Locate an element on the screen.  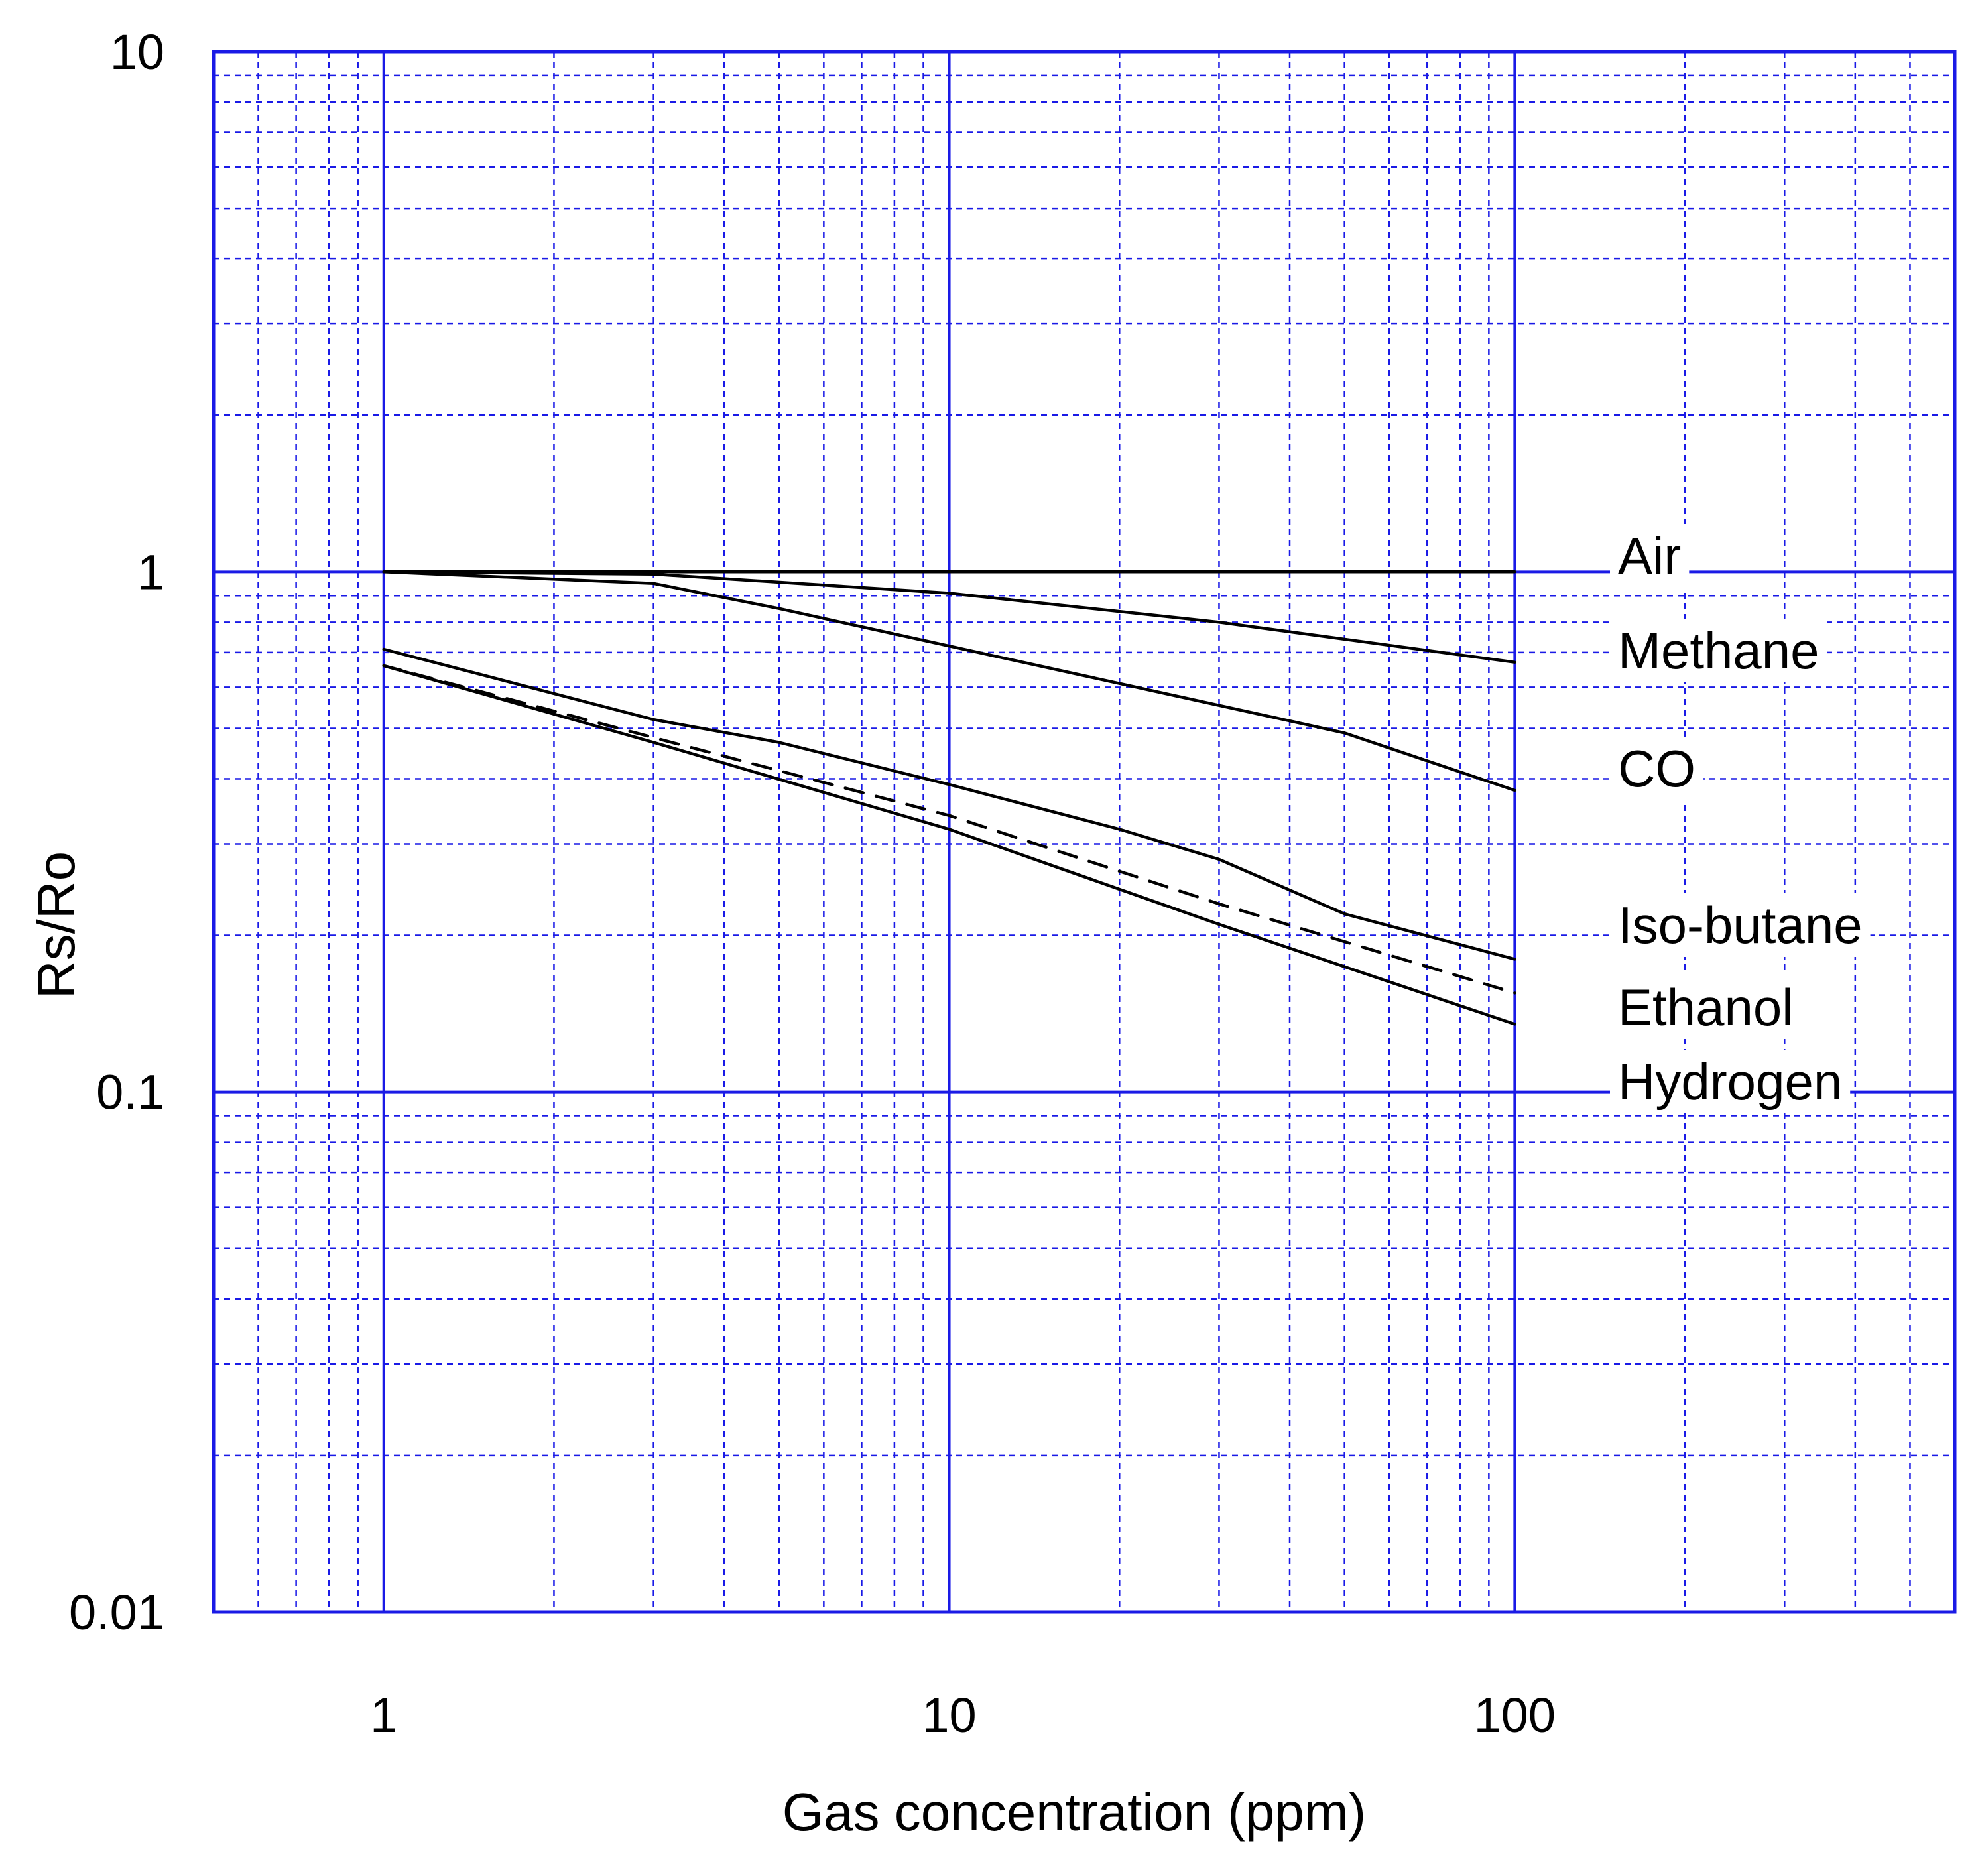
y-tick-label: 0.1 is located at coordinates (130, 1092).